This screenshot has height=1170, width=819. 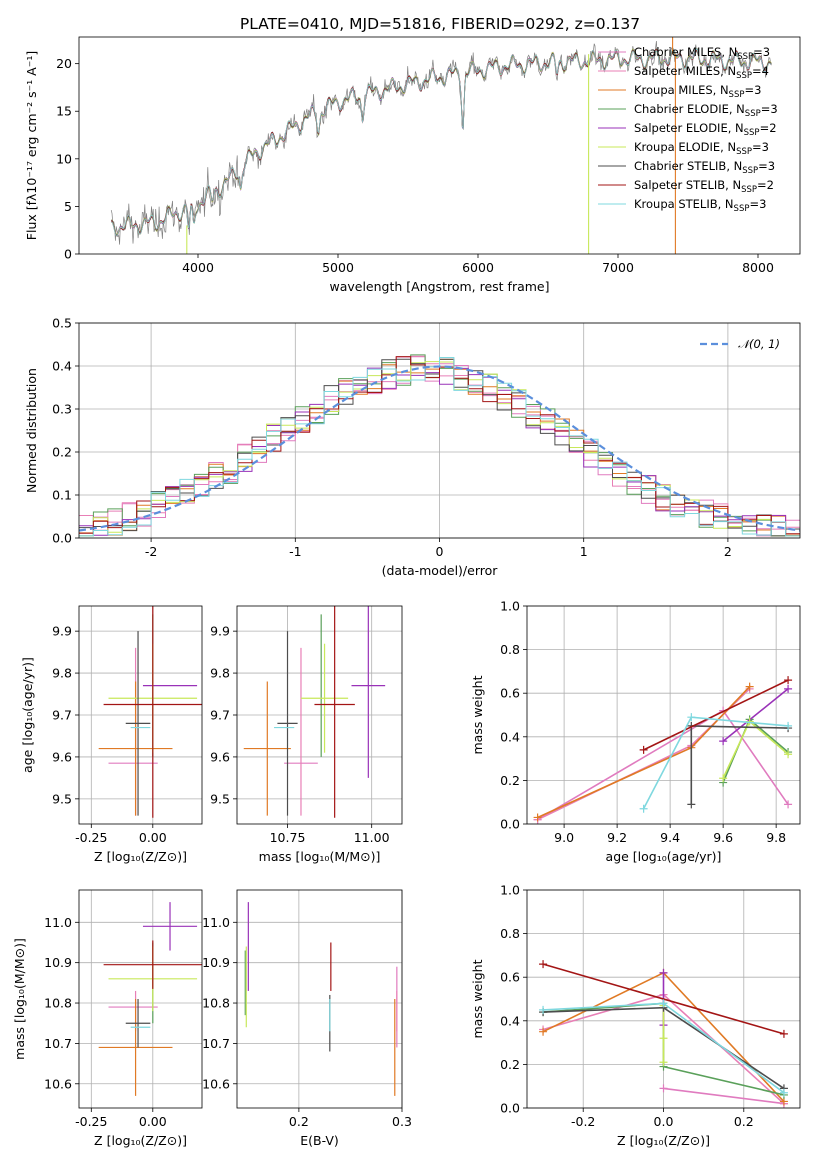 What do you see at coordinates (62, 495) in the screenshot?
I see `tick-label-y: 0.1` at bounding box center [62, 495].